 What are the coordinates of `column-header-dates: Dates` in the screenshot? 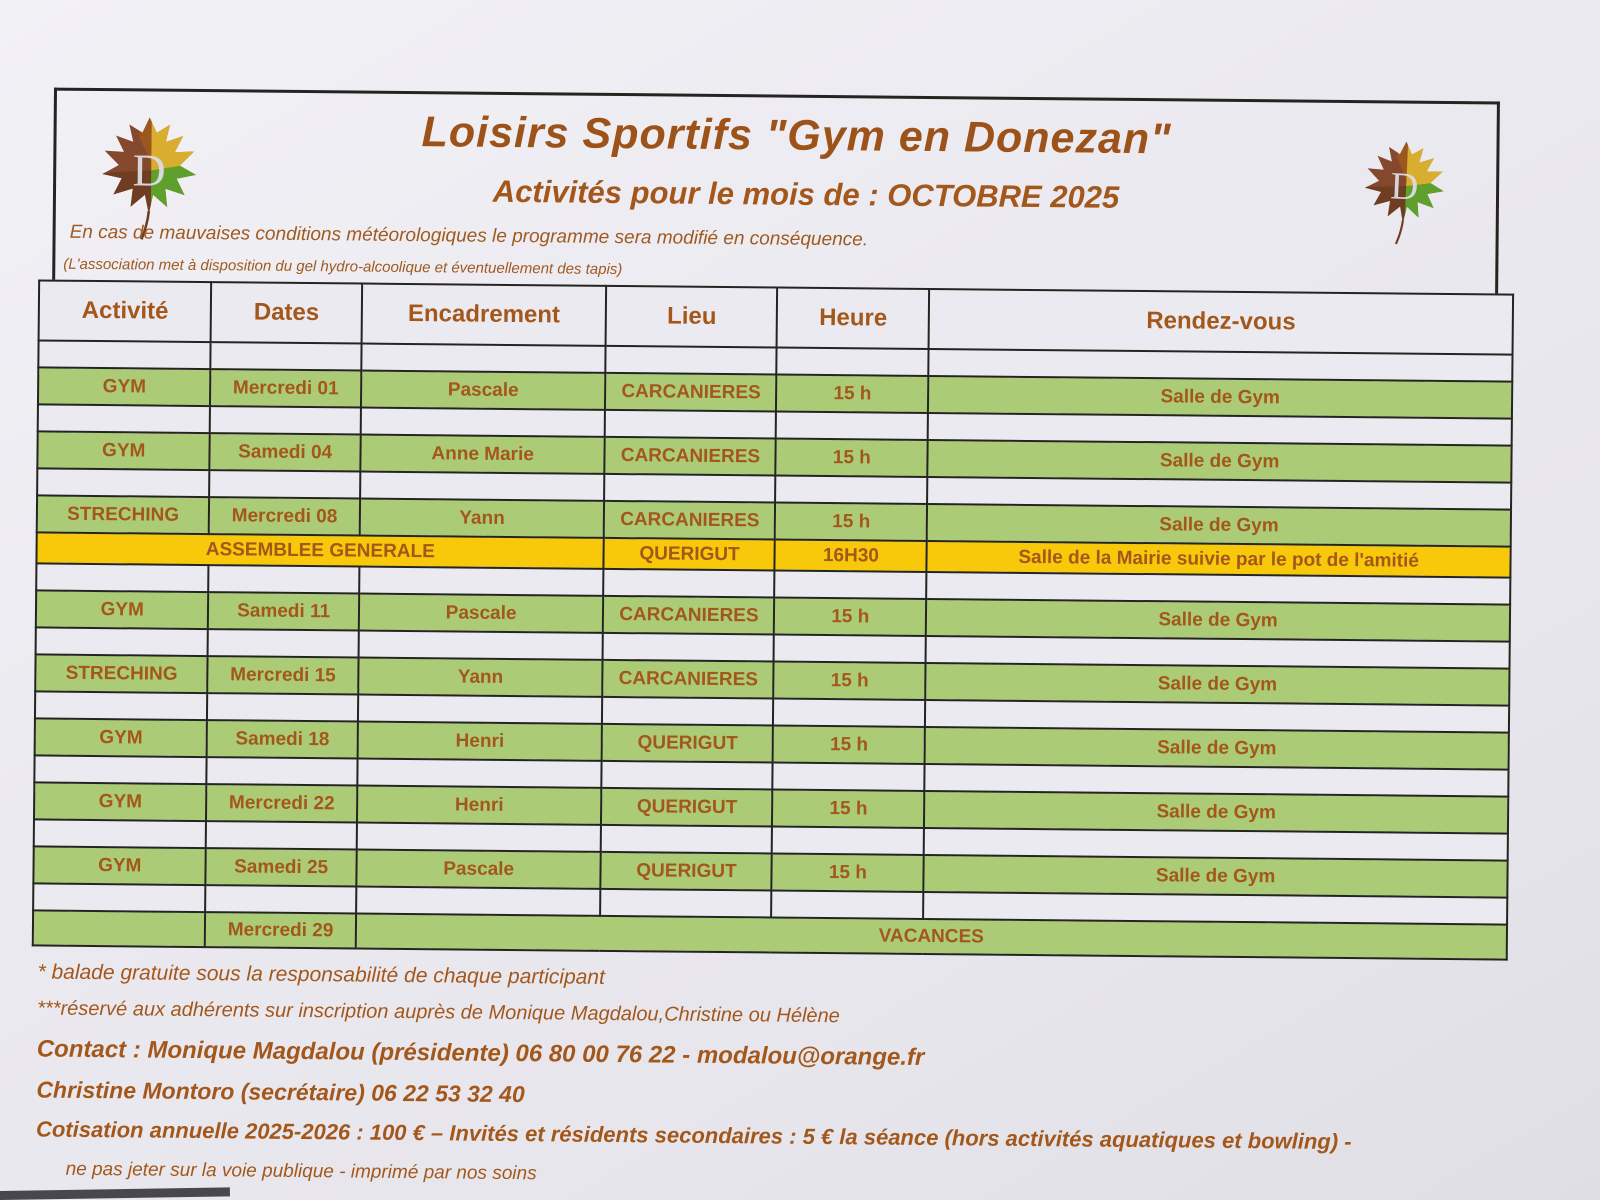 It's located at (286, 313).